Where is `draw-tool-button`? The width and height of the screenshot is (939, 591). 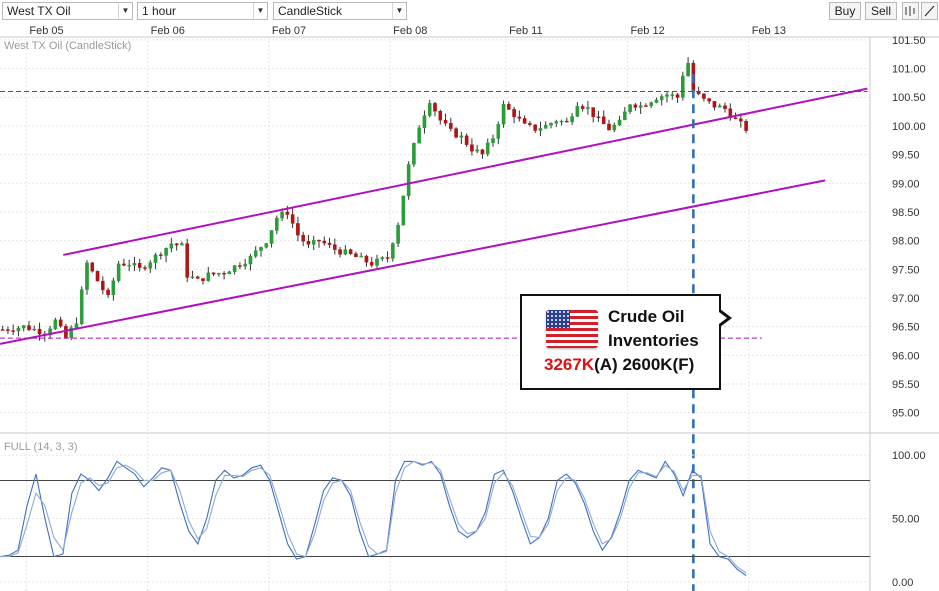 draw-tool-button is located at coordinates (929, 11).